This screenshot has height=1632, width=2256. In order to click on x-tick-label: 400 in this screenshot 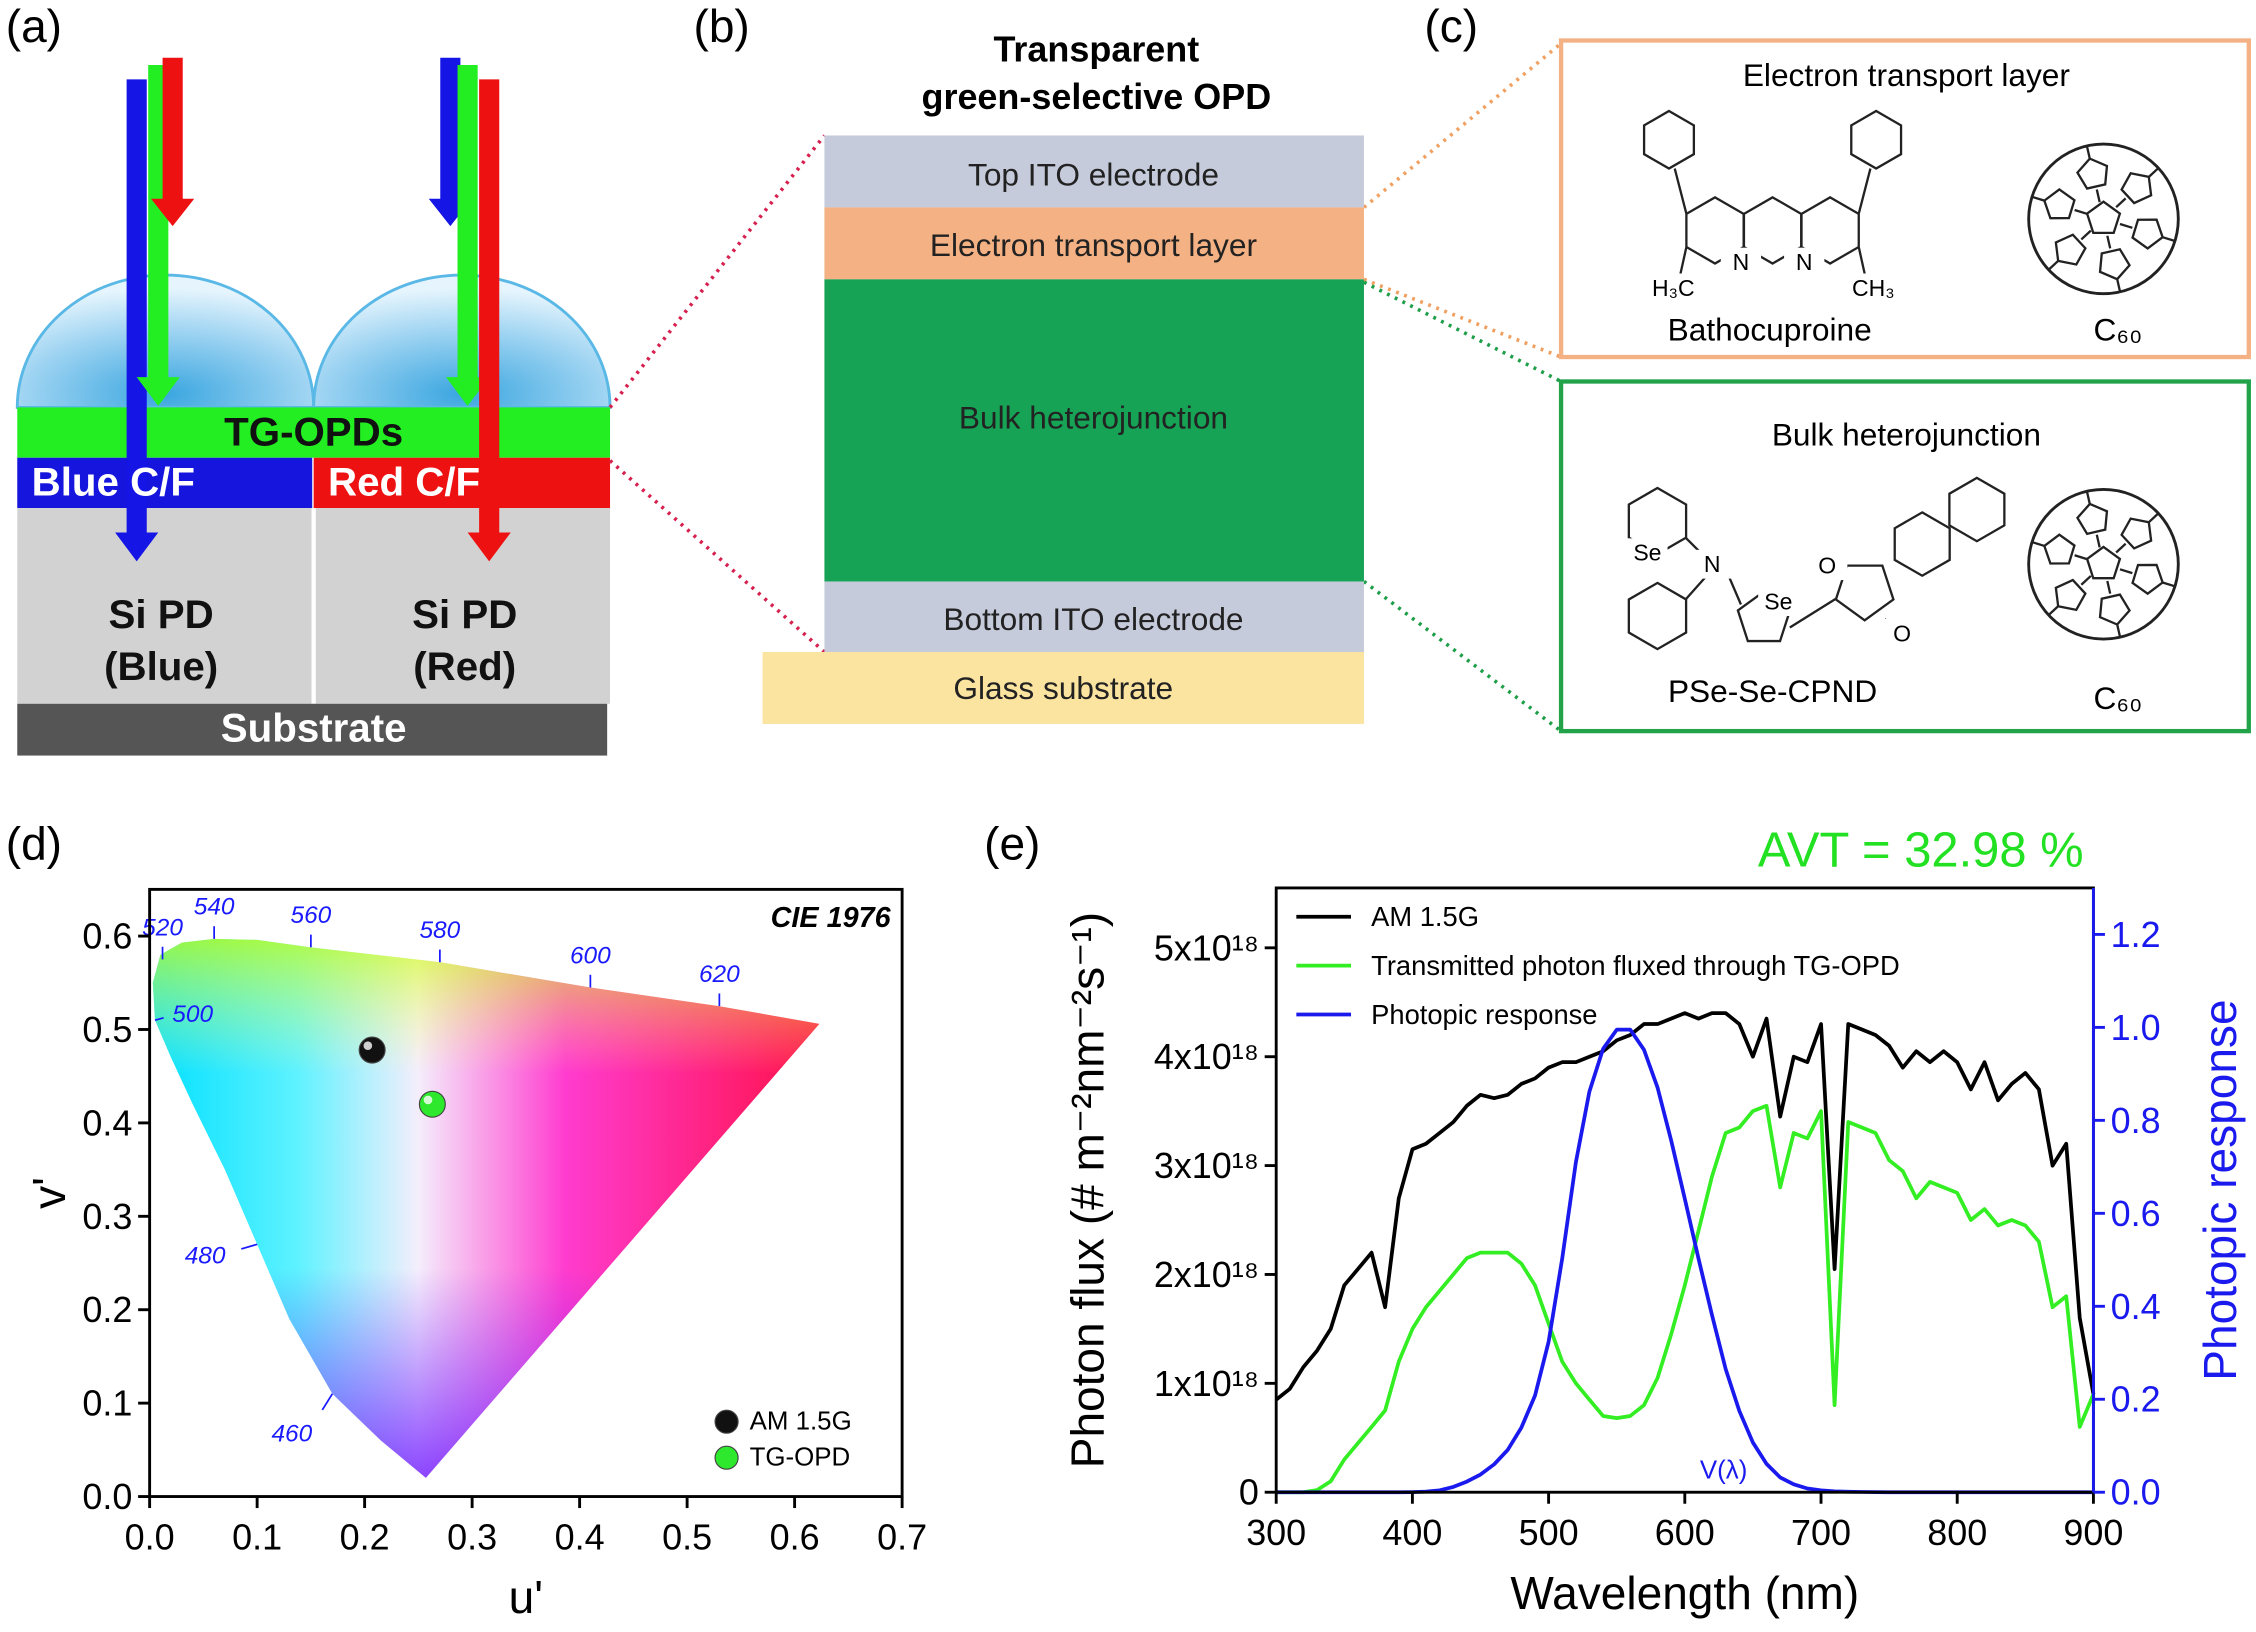, I will do `click(1412, 1532)`.